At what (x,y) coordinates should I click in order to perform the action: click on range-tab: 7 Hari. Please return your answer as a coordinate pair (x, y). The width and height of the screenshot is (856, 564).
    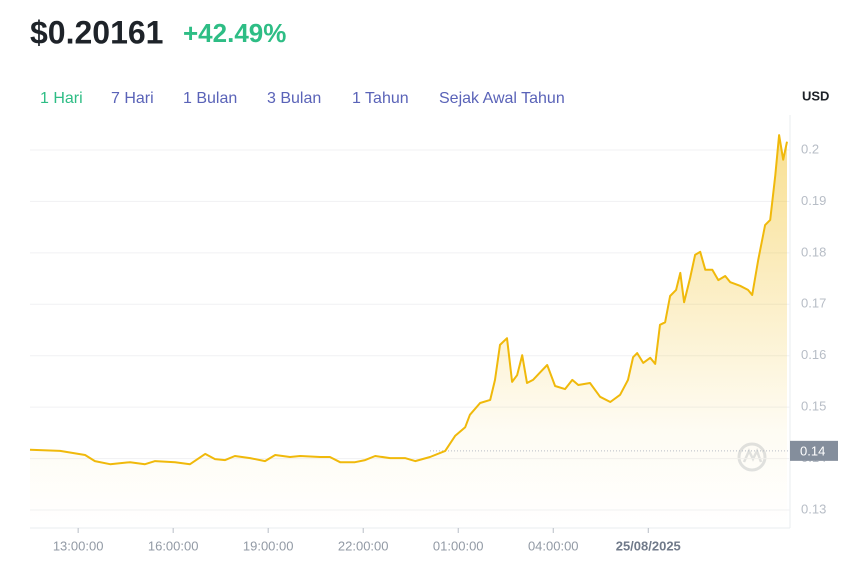
    Looking at the image, I should click on (132, 98).